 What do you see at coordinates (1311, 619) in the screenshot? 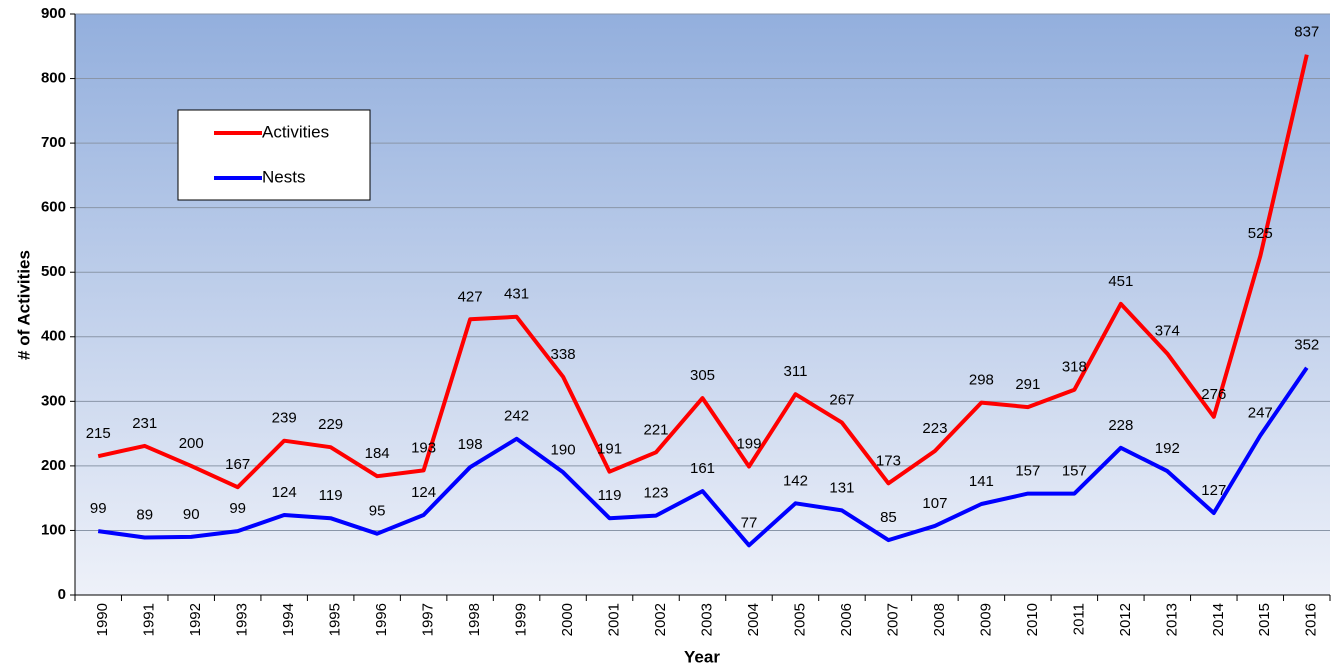
I see `x-tick-label: 2016` at bounding box center [1311, 619].